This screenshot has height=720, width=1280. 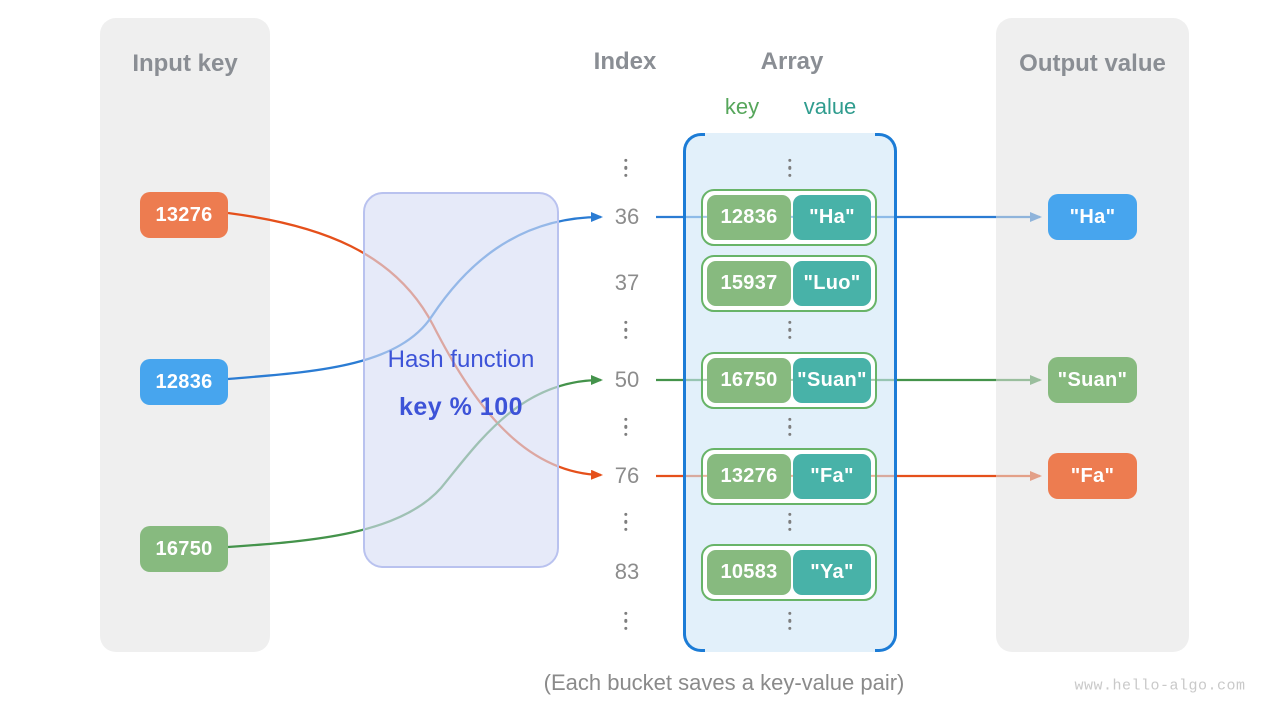 I want to click on array-header: Array, so click(x=792, y=61).